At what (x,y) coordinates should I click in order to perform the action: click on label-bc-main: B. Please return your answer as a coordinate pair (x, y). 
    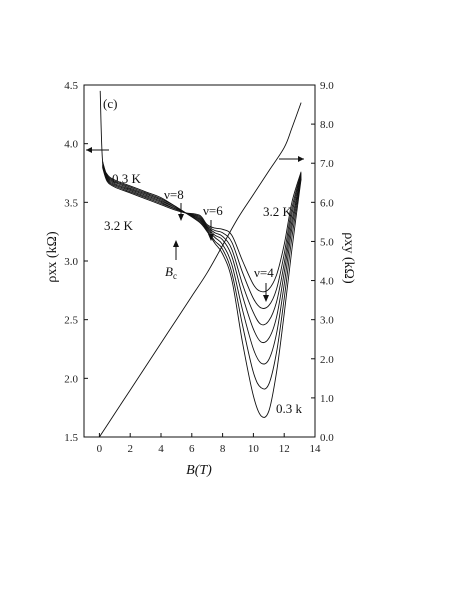
    Looking at the image, I should click on (169, 271).